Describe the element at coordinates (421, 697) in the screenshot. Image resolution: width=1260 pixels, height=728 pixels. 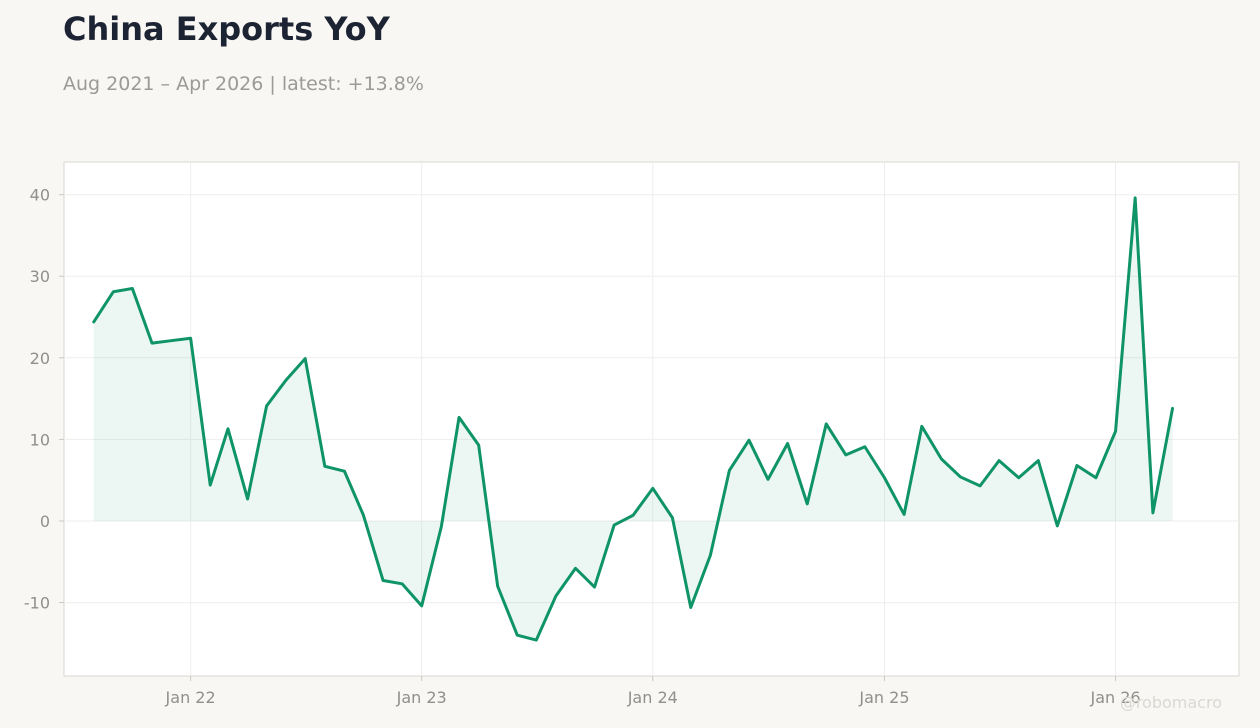
I see `x-tick-label: Jan 23` at that location.